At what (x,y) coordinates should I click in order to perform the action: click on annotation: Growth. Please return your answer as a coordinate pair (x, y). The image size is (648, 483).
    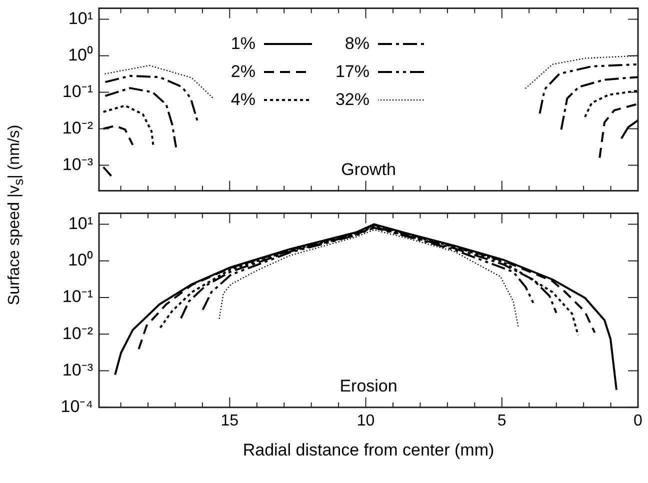
    Looking at the image, I should click on (368, 169).